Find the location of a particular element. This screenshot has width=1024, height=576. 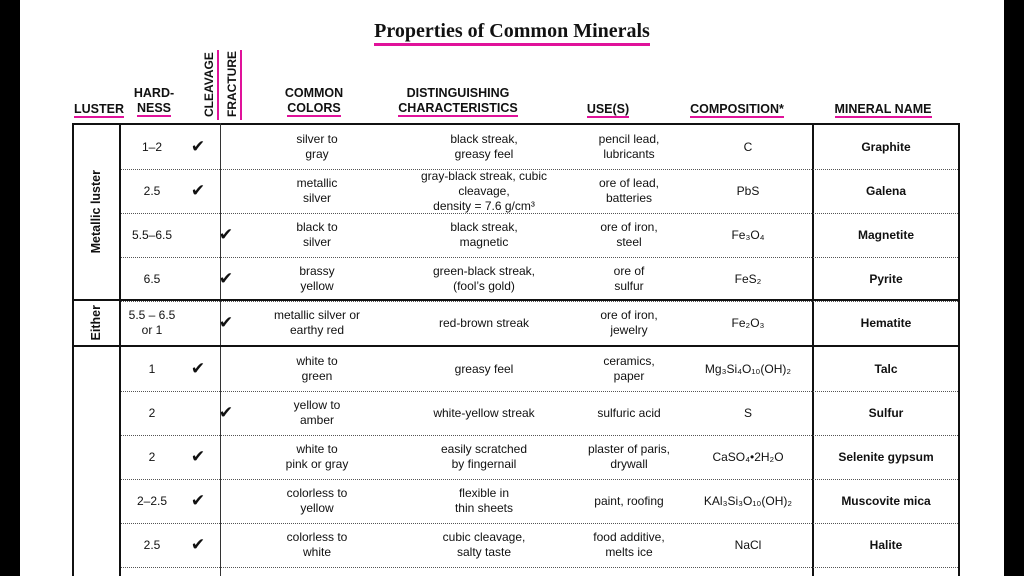

hardness-cell: 1–2 is located at coordinates (152, 146).